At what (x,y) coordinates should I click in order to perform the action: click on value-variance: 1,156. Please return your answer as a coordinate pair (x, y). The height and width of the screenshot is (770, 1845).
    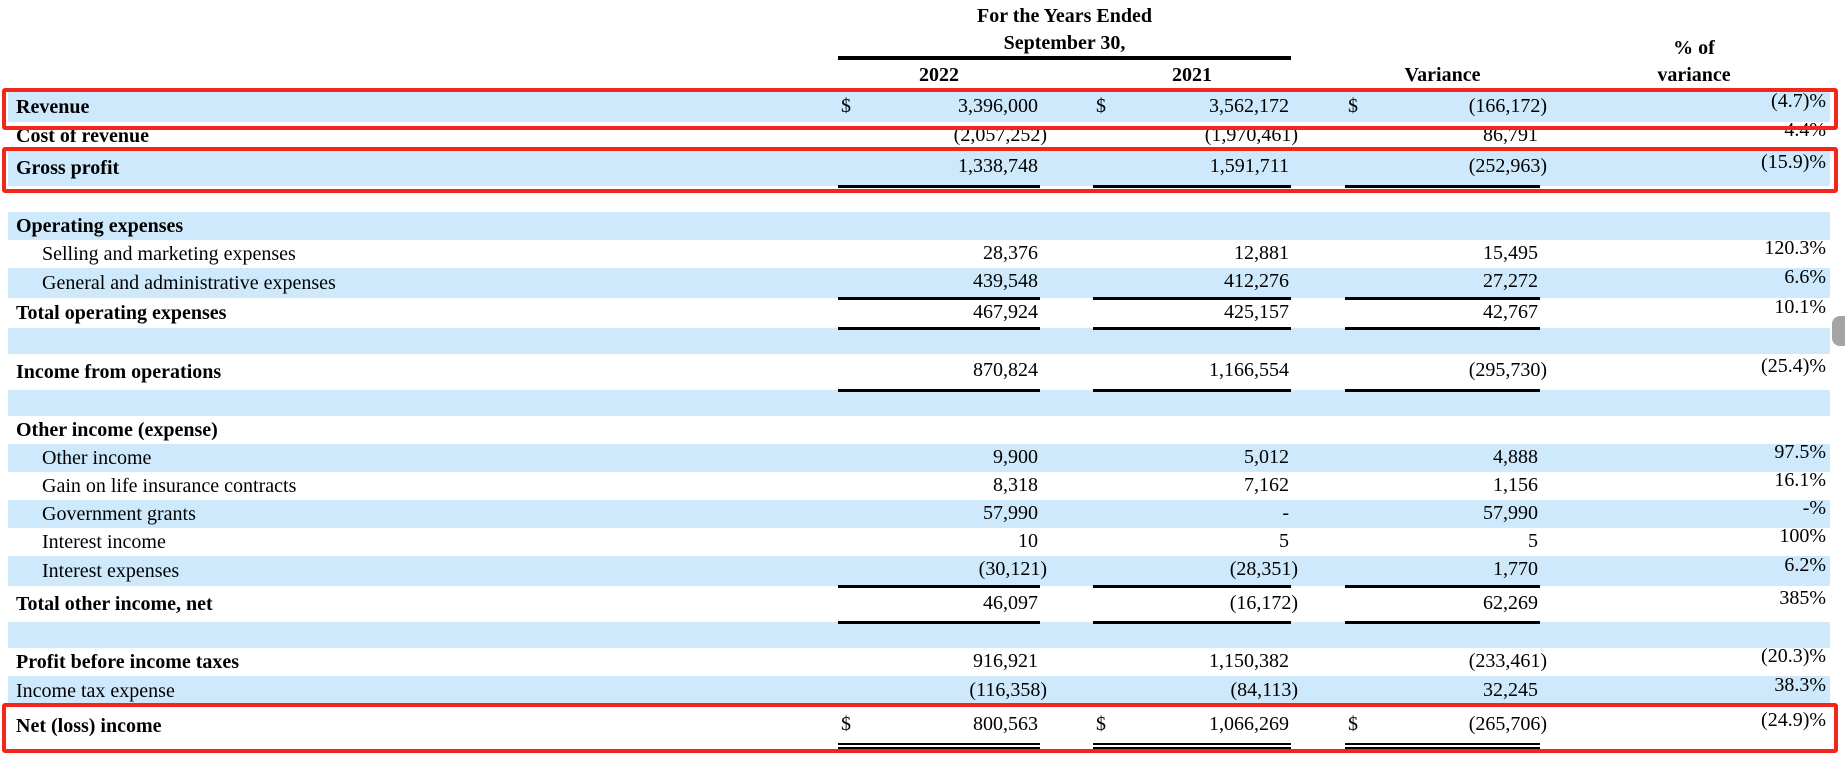
    Looking at the image, I should click on (1516, 485).